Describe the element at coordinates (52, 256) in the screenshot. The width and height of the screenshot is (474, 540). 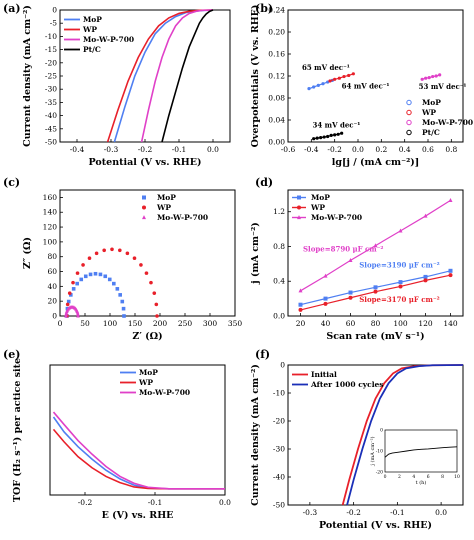
I see `y-tick-label: 80` at that location.